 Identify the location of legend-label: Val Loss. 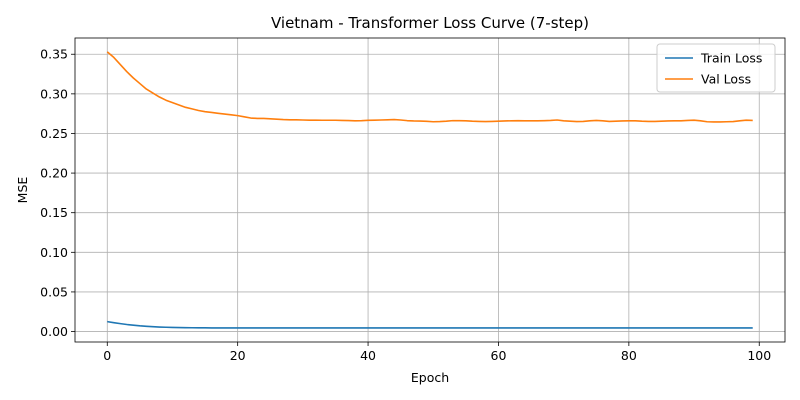
(726, 79).